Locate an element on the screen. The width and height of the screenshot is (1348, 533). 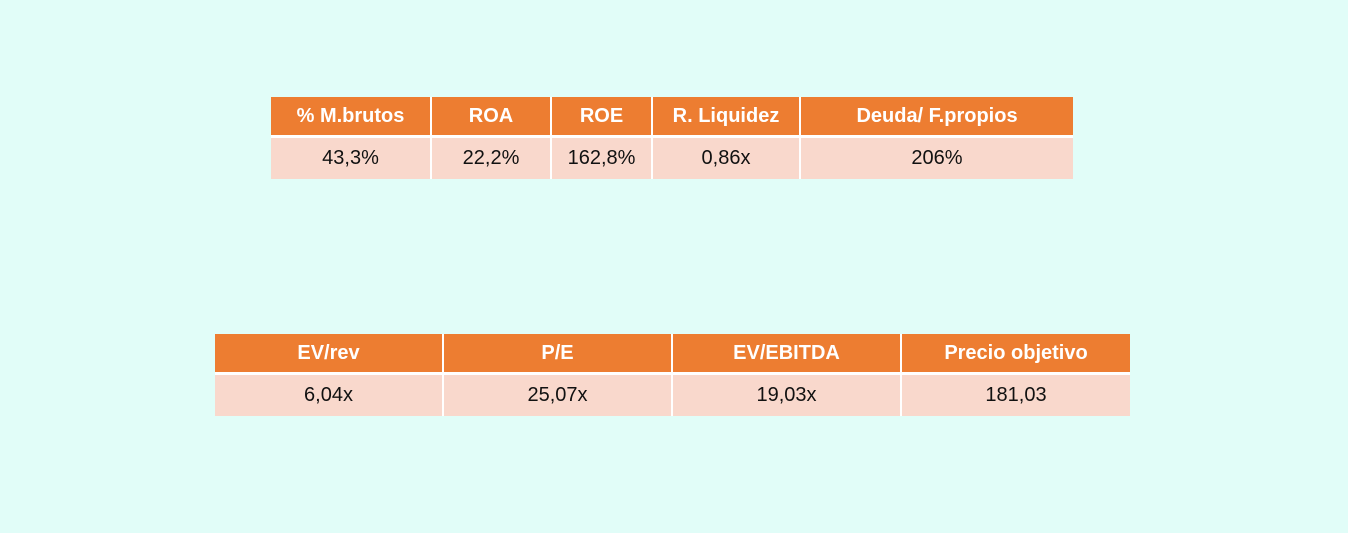
header-cell: EV/EBITDA is located at coordinates (787, 354).